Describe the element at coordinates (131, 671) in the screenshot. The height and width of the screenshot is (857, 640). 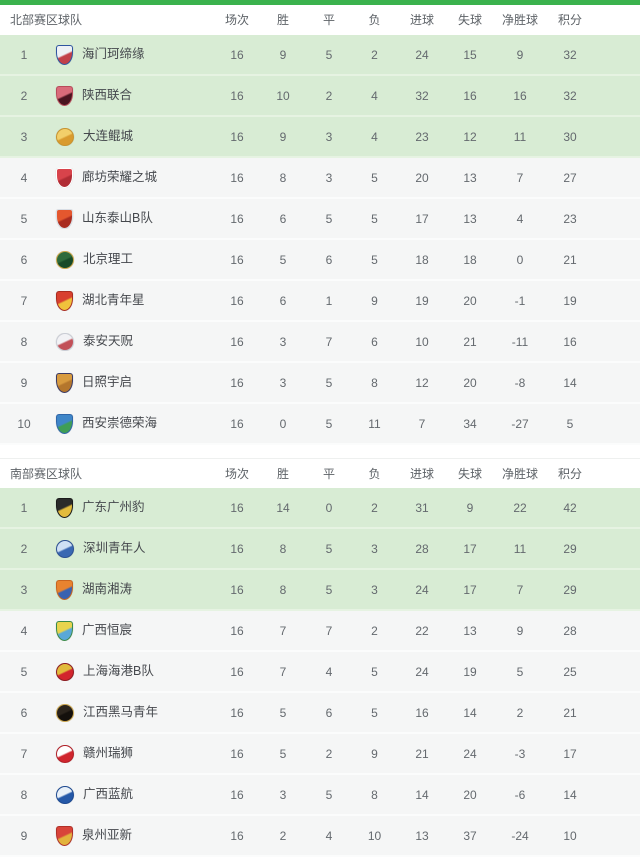
I see `team-cell: 上海海港B队` at that location.